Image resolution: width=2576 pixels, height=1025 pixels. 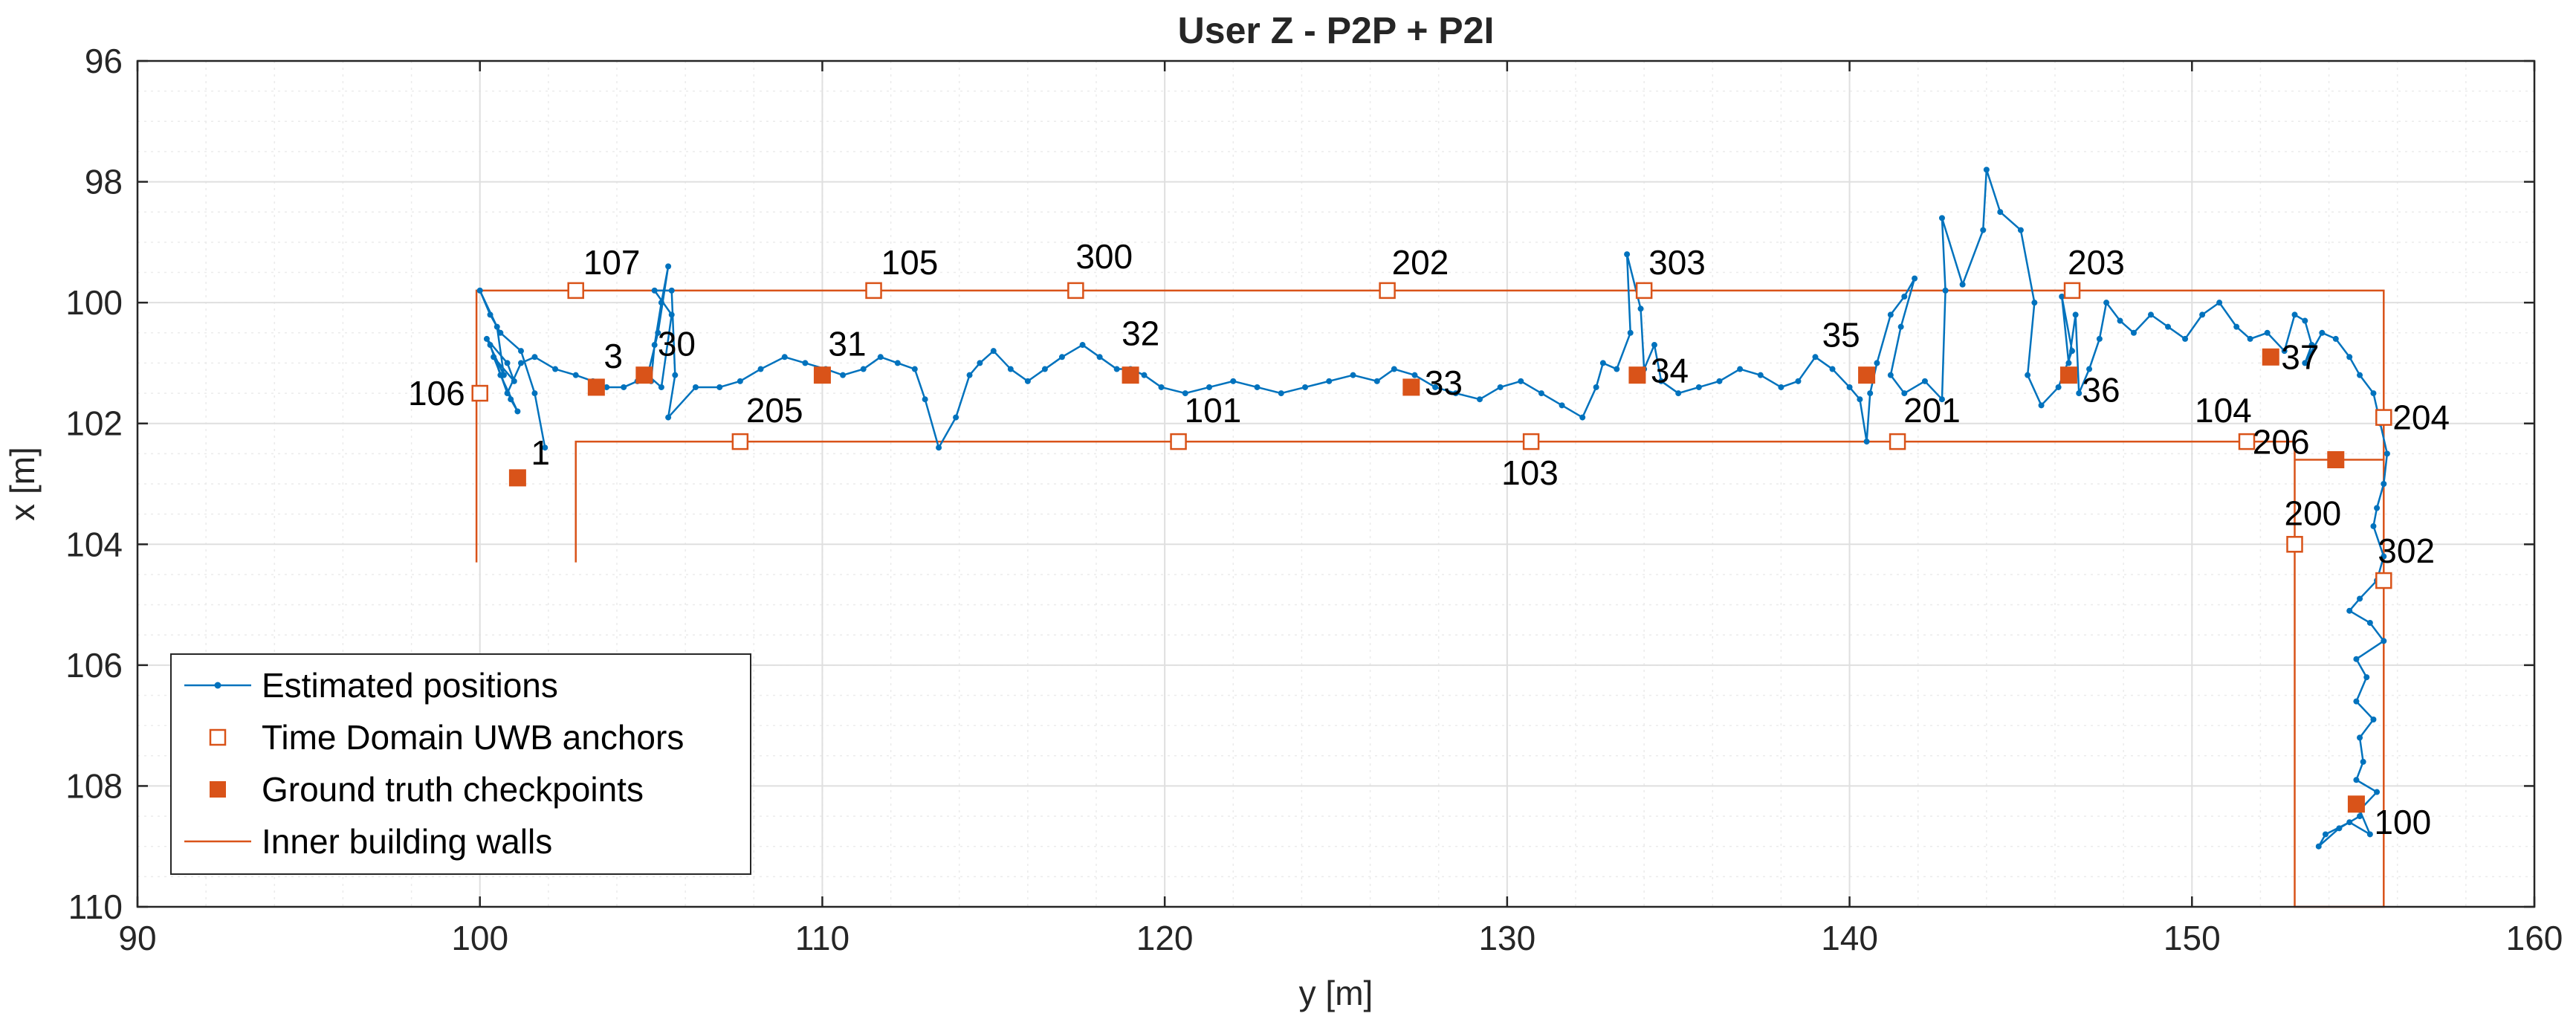 I want to click on anchor-label-302: 302, so click(x=2406, y=550).